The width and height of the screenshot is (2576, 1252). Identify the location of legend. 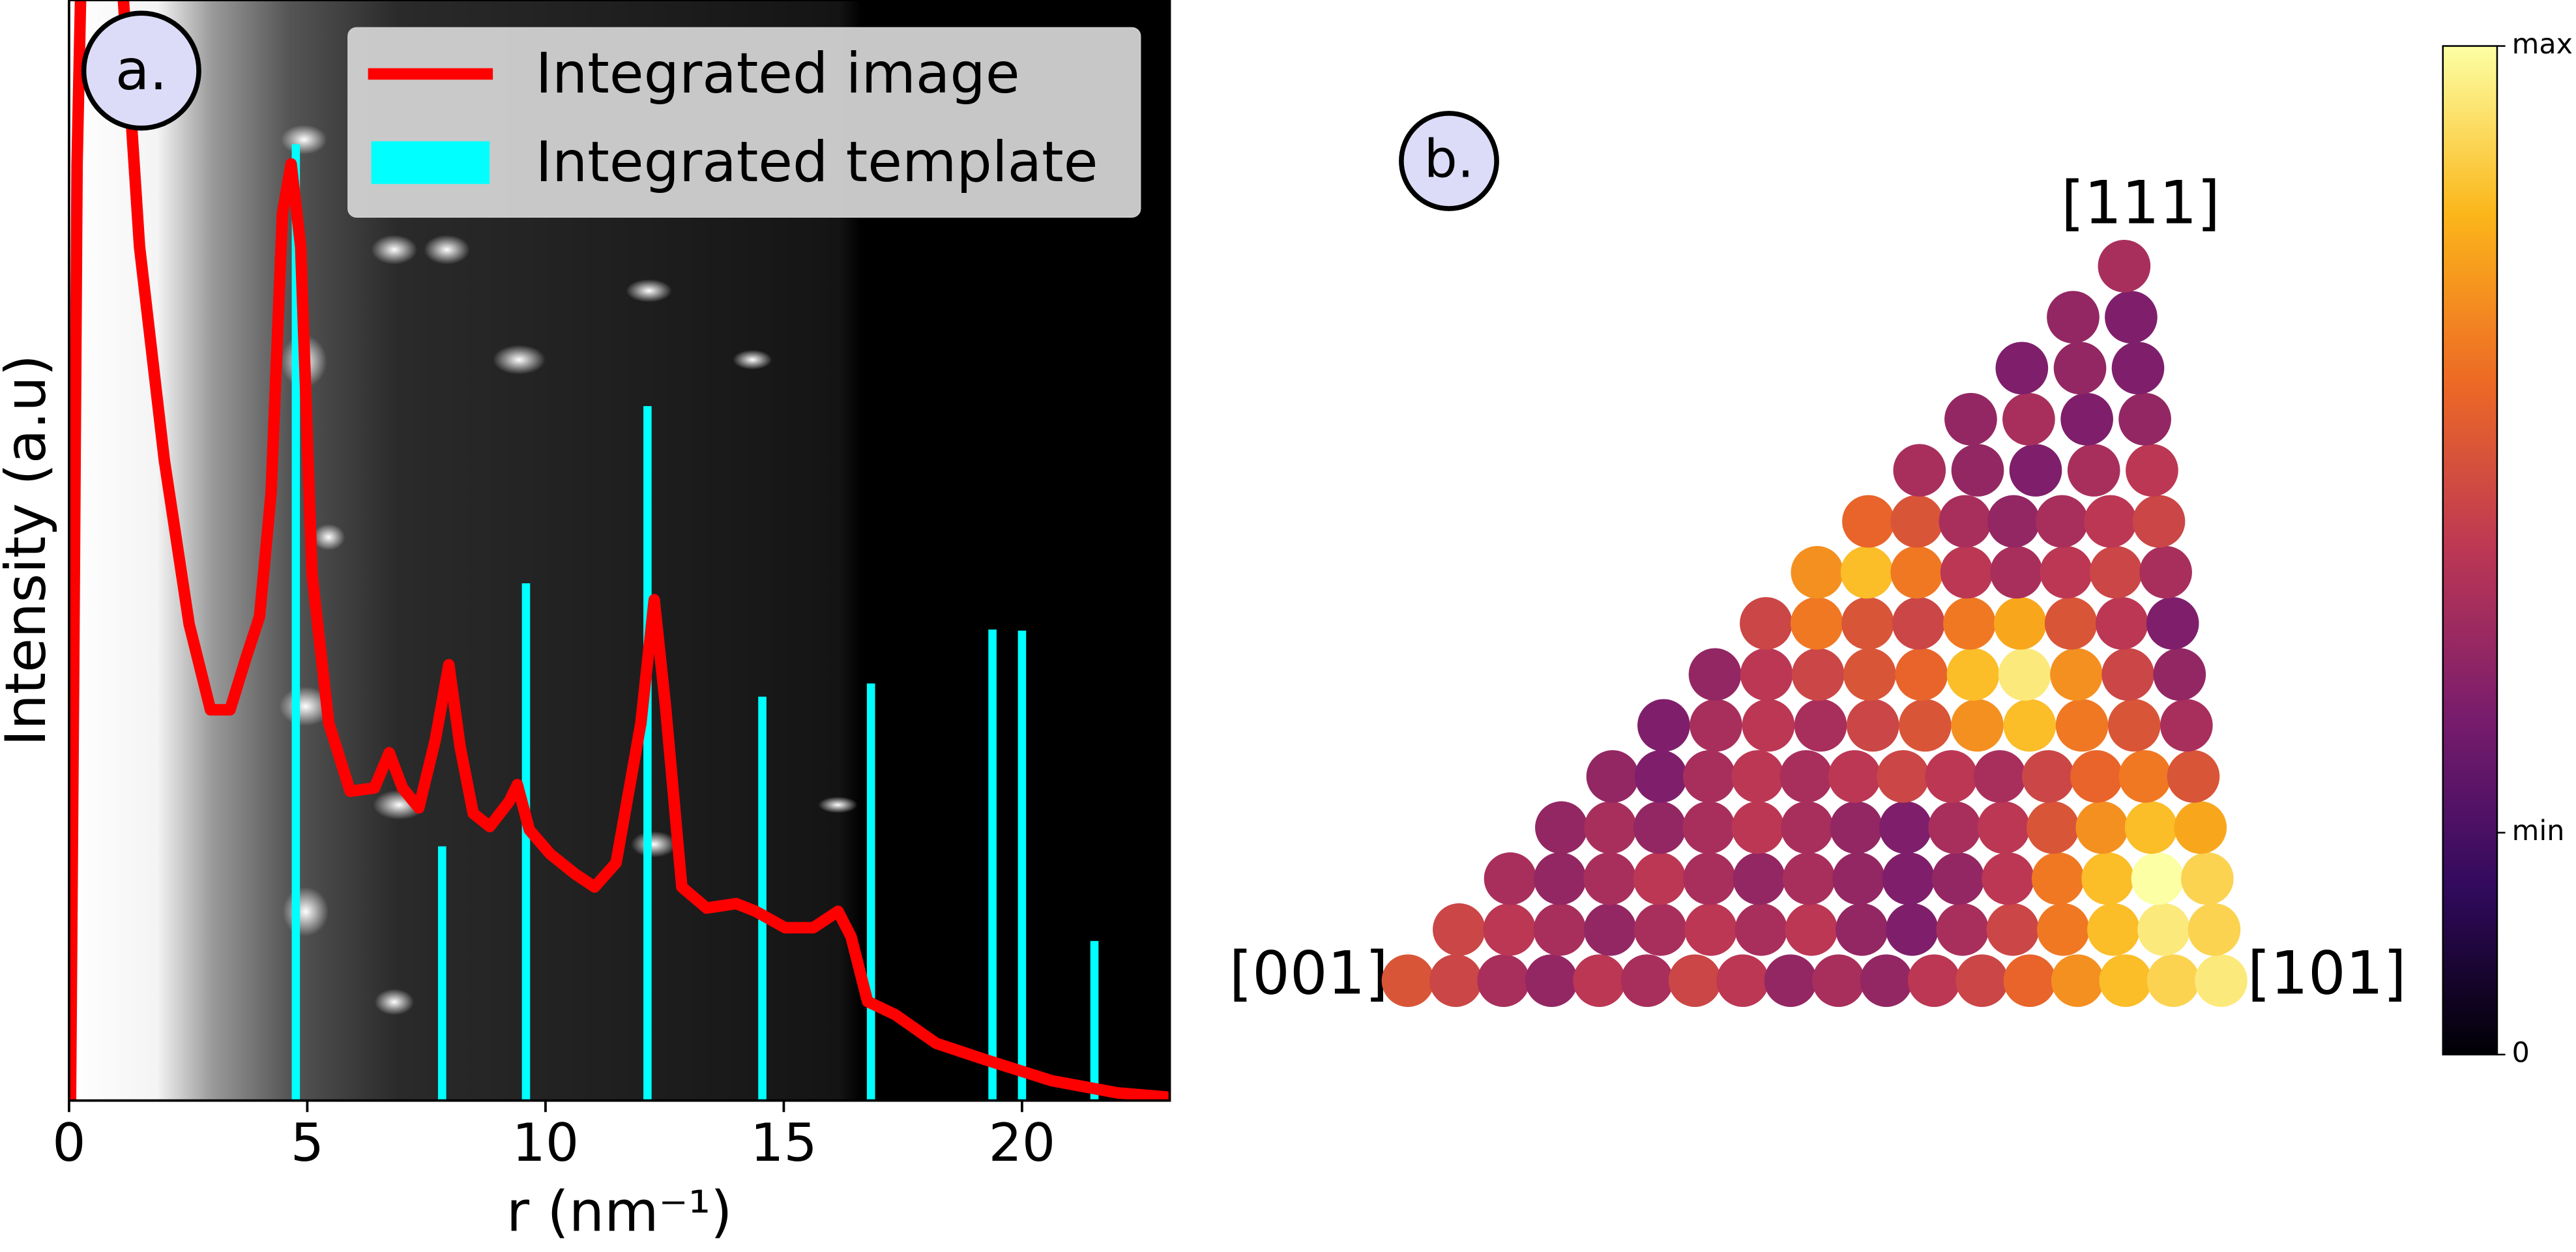
(744, 123).